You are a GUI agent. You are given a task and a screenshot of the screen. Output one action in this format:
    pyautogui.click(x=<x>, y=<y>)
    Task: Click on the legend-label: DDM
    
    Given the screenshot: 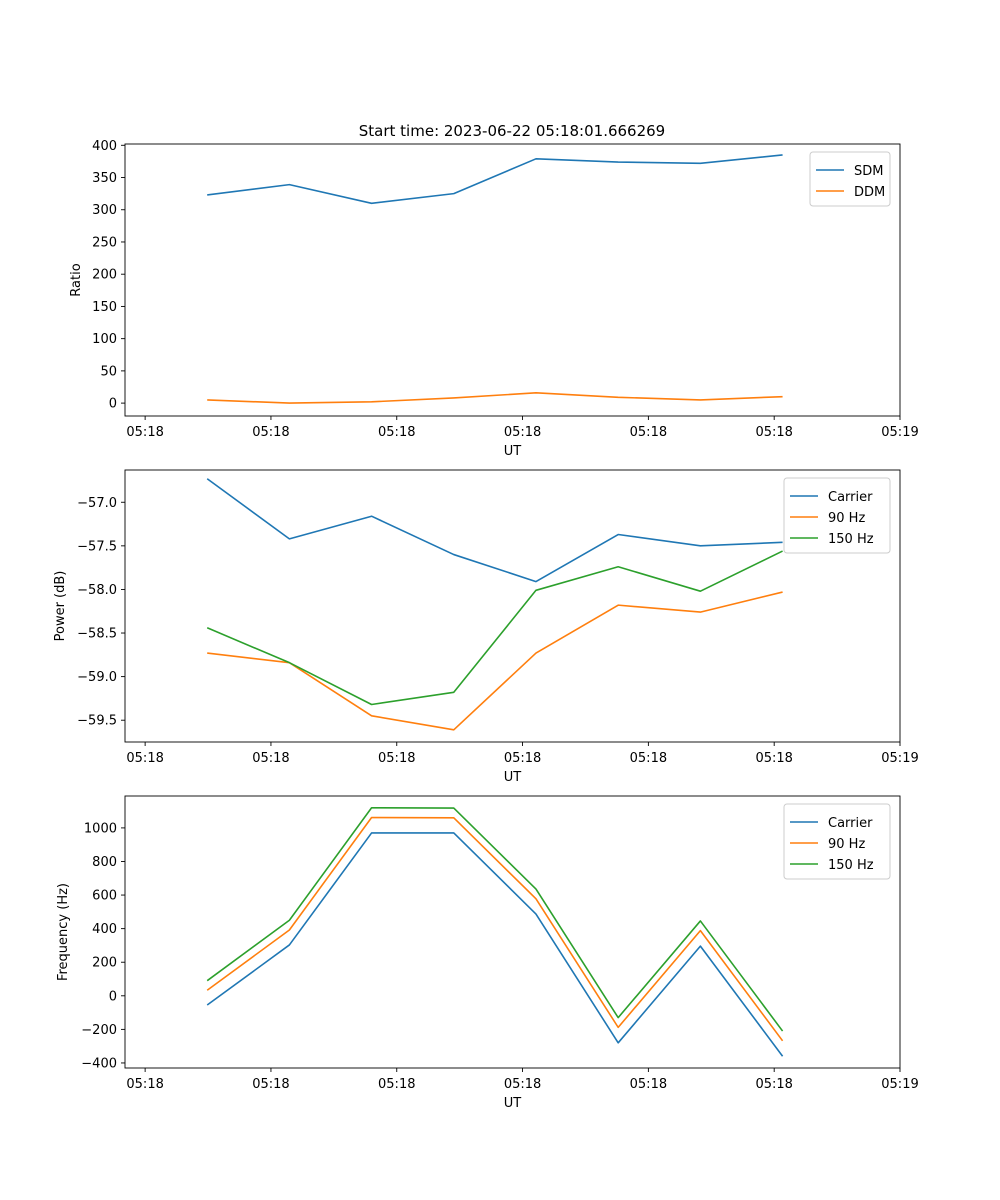 What is the action you would take?
    pyautogui.click(x=869, y=192)
    